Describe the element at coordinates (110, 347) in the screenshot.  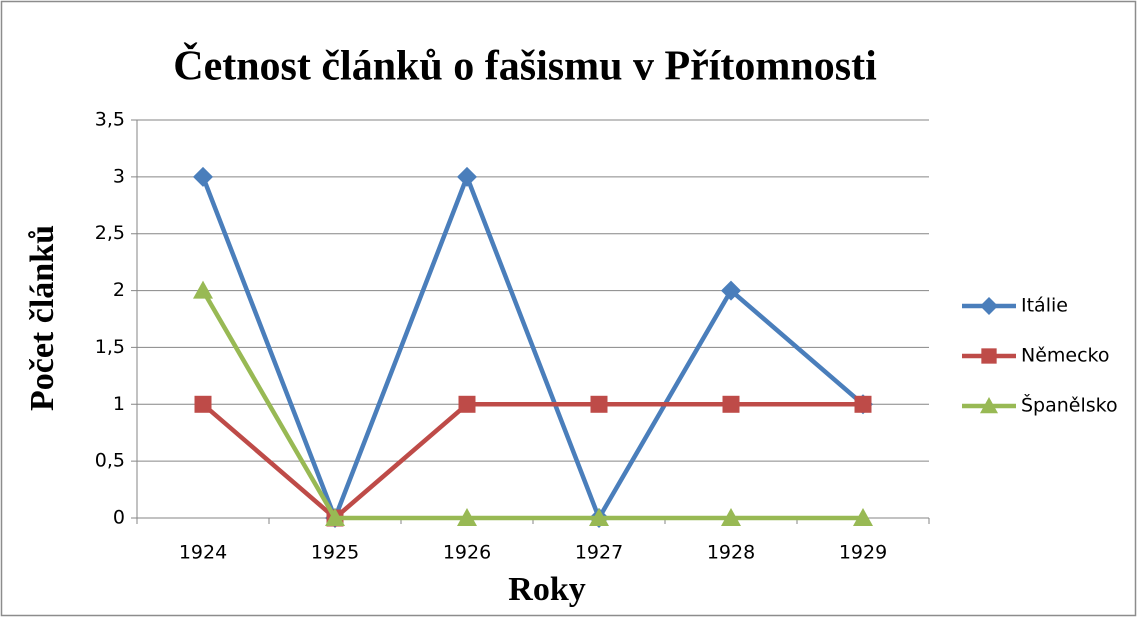
I see `y-tick-label: 1,5` at that location.